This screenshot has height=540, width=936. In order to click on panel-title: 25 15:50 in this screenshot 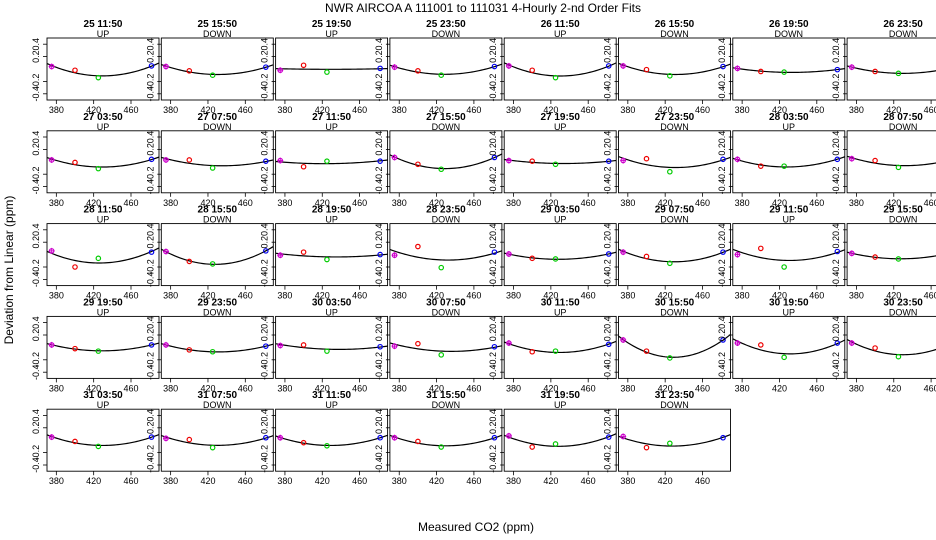, I will do `click(218, 24)`.